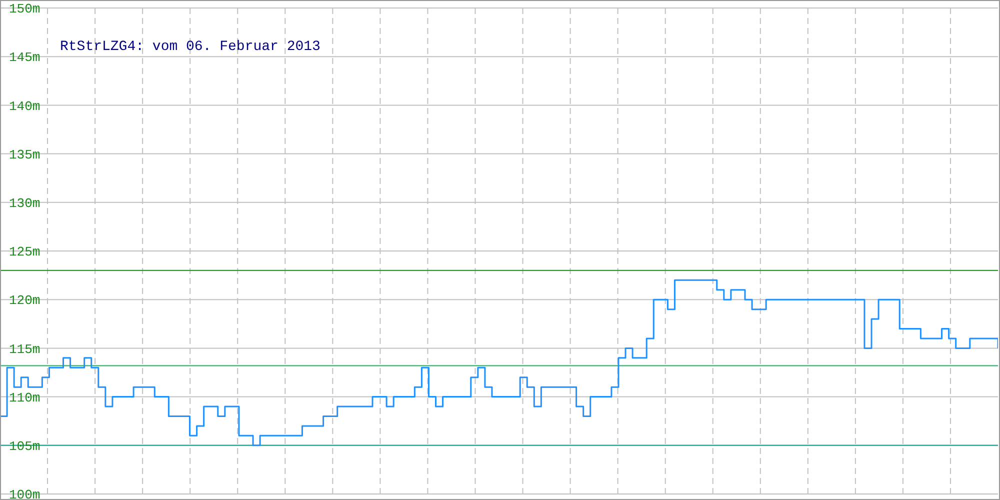  I want to click on y-tick-label: 110m, so click(24, 398).